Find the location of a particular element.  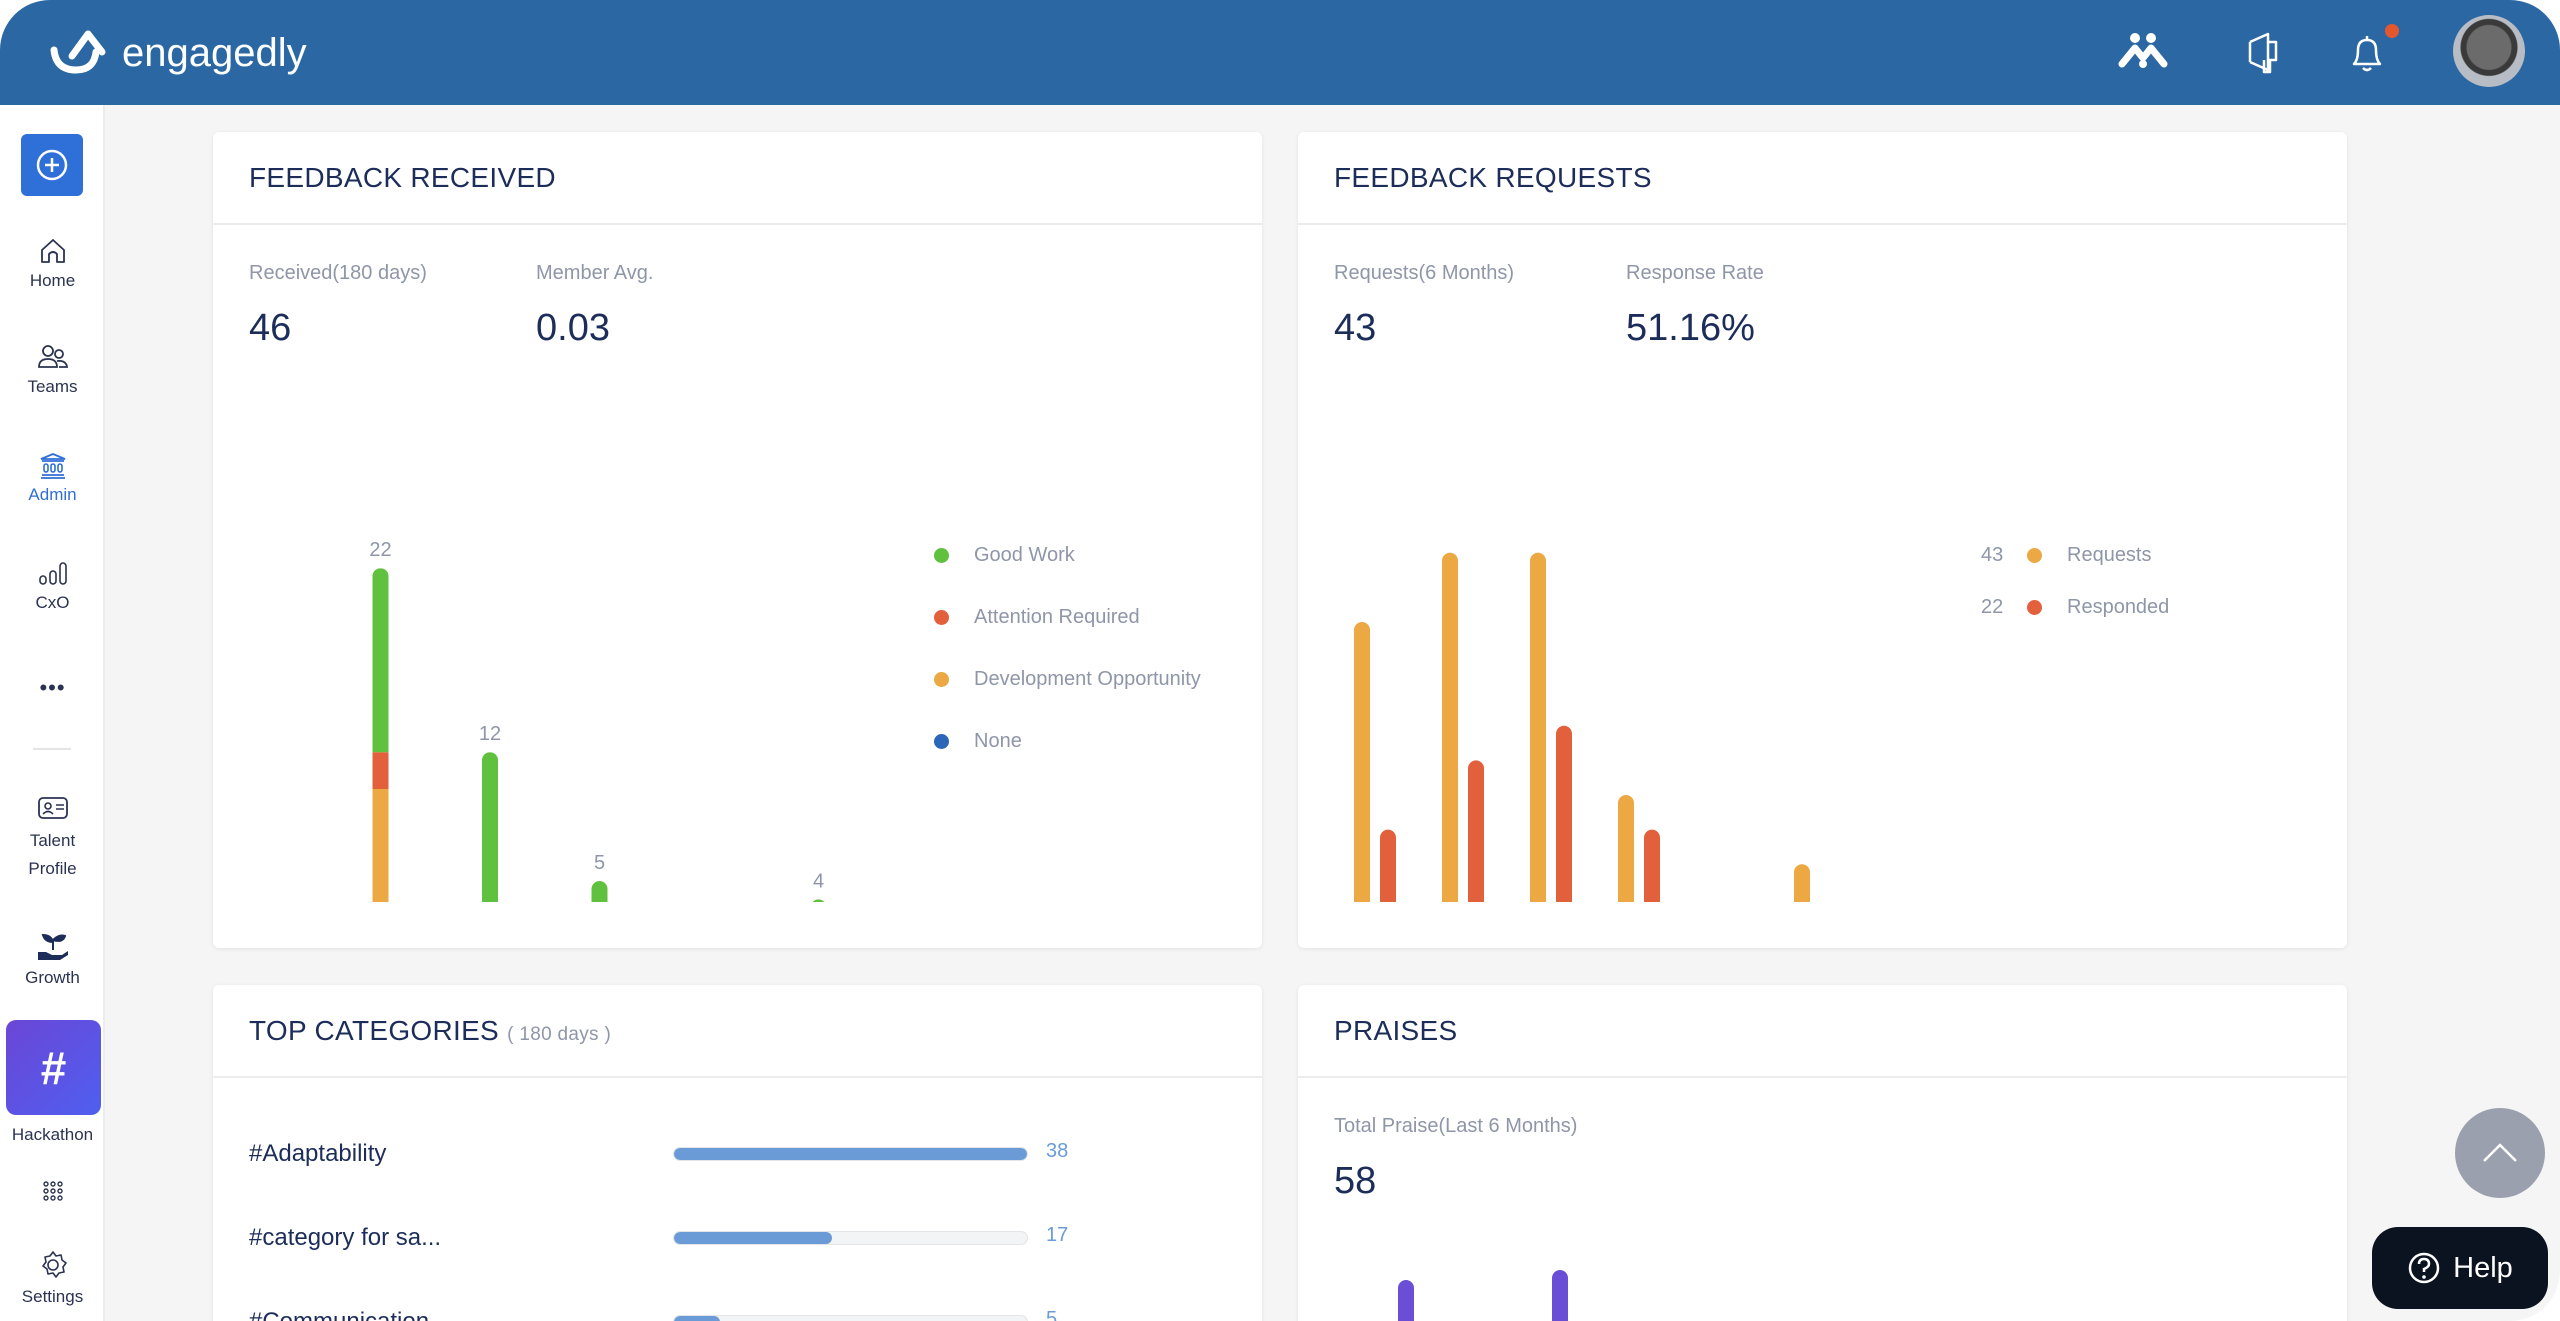

sidebar-item-cxo: CxO is located at coordinates (52, 586).